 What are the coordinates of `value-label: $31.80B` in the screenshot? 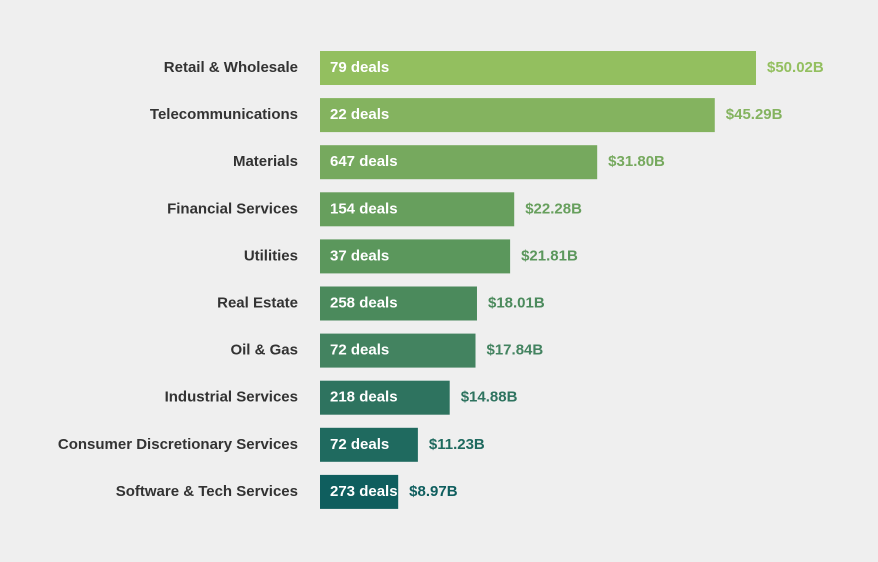 It's located at (636, 161).